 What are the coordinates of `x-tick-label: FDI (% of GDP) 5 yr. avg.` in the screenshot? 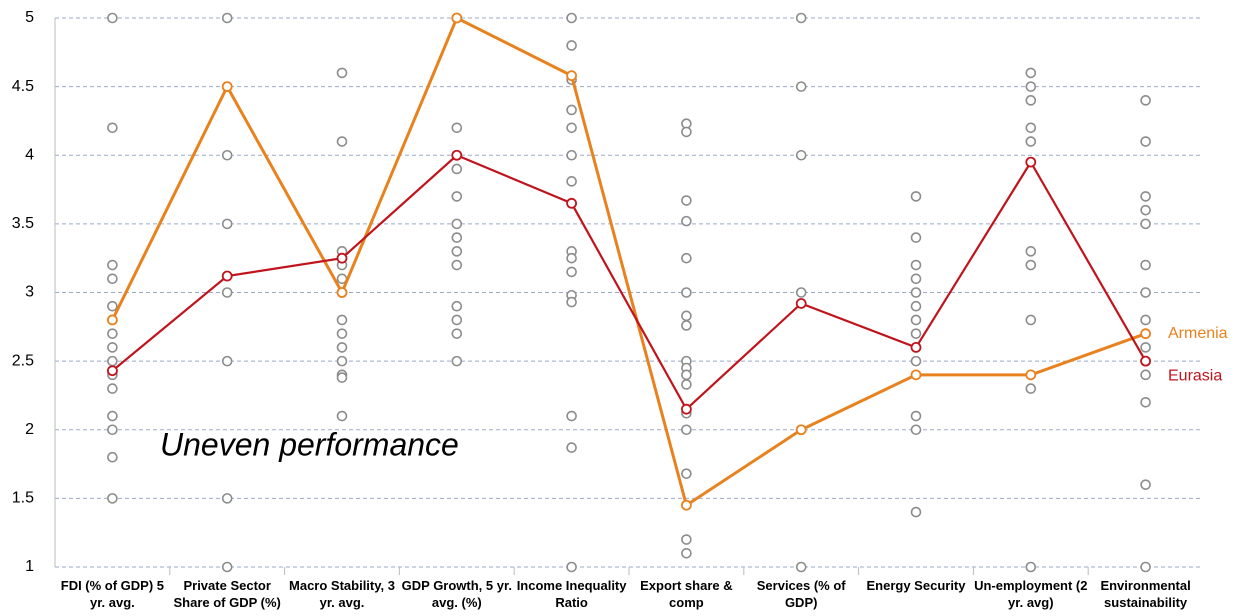 It's located at (112, 594).